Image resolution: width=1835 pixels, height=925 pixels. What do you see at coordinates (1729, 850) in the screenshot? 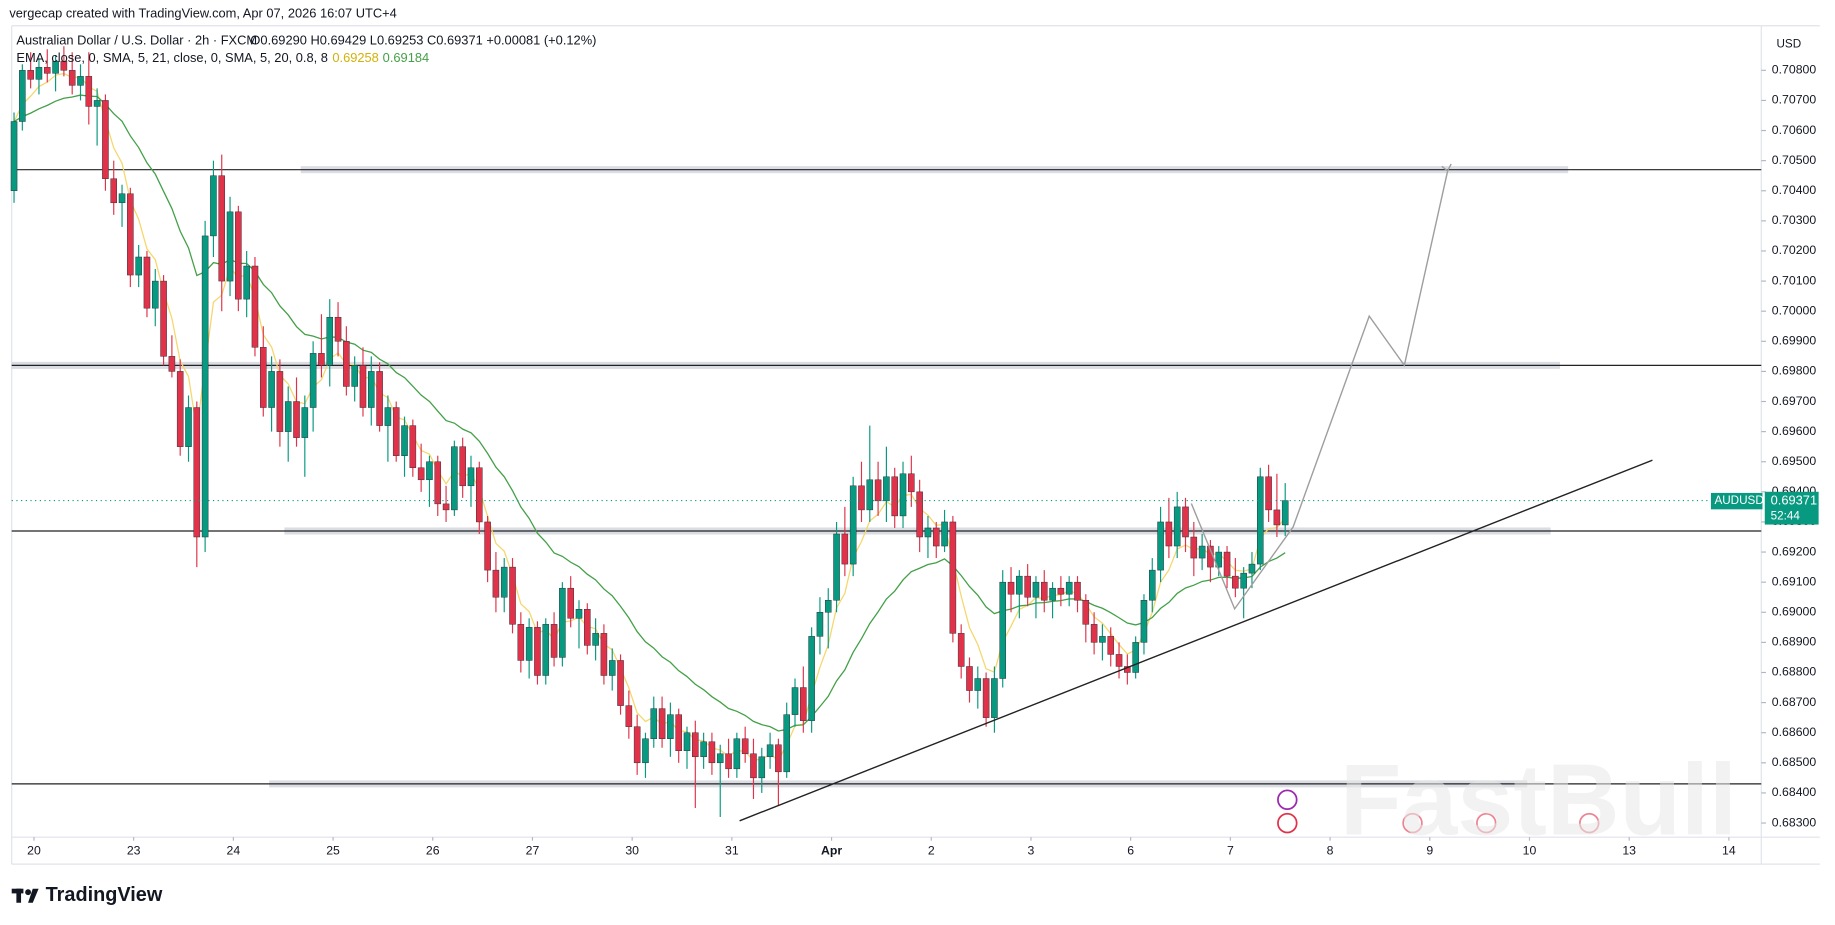
I see `x-tick-label: 14` at bounding box center [1729, 850].